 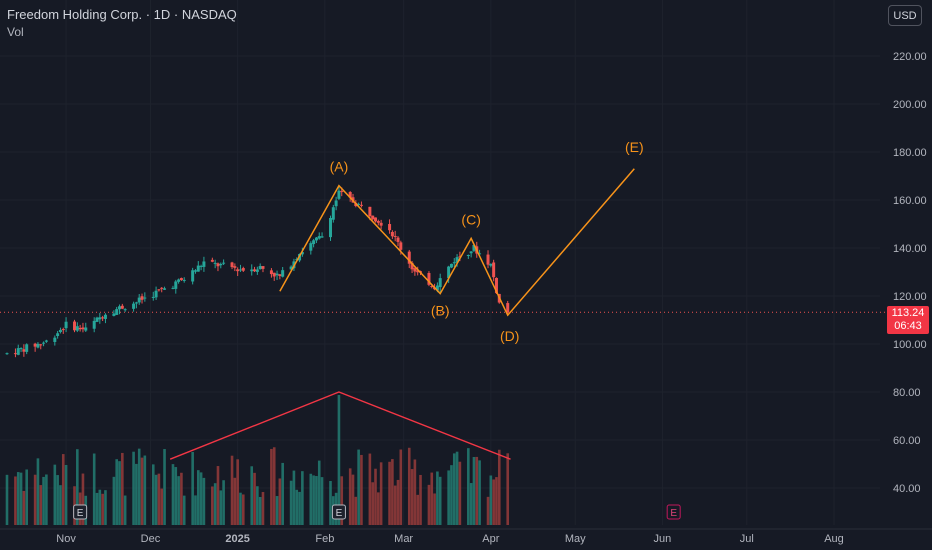 What do you see at coordinates (910, 105) in the screenshot?
I see `y-tick-label: 200.00` at bounding box center [910, 105].